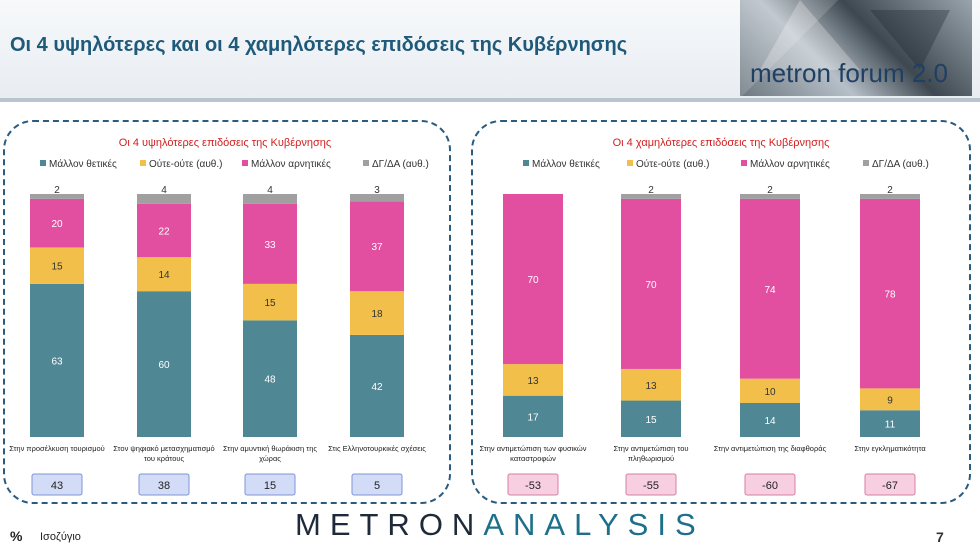 This screenshot has height=551, width=980. I want to click on data-label: 11, so click(890, 425).